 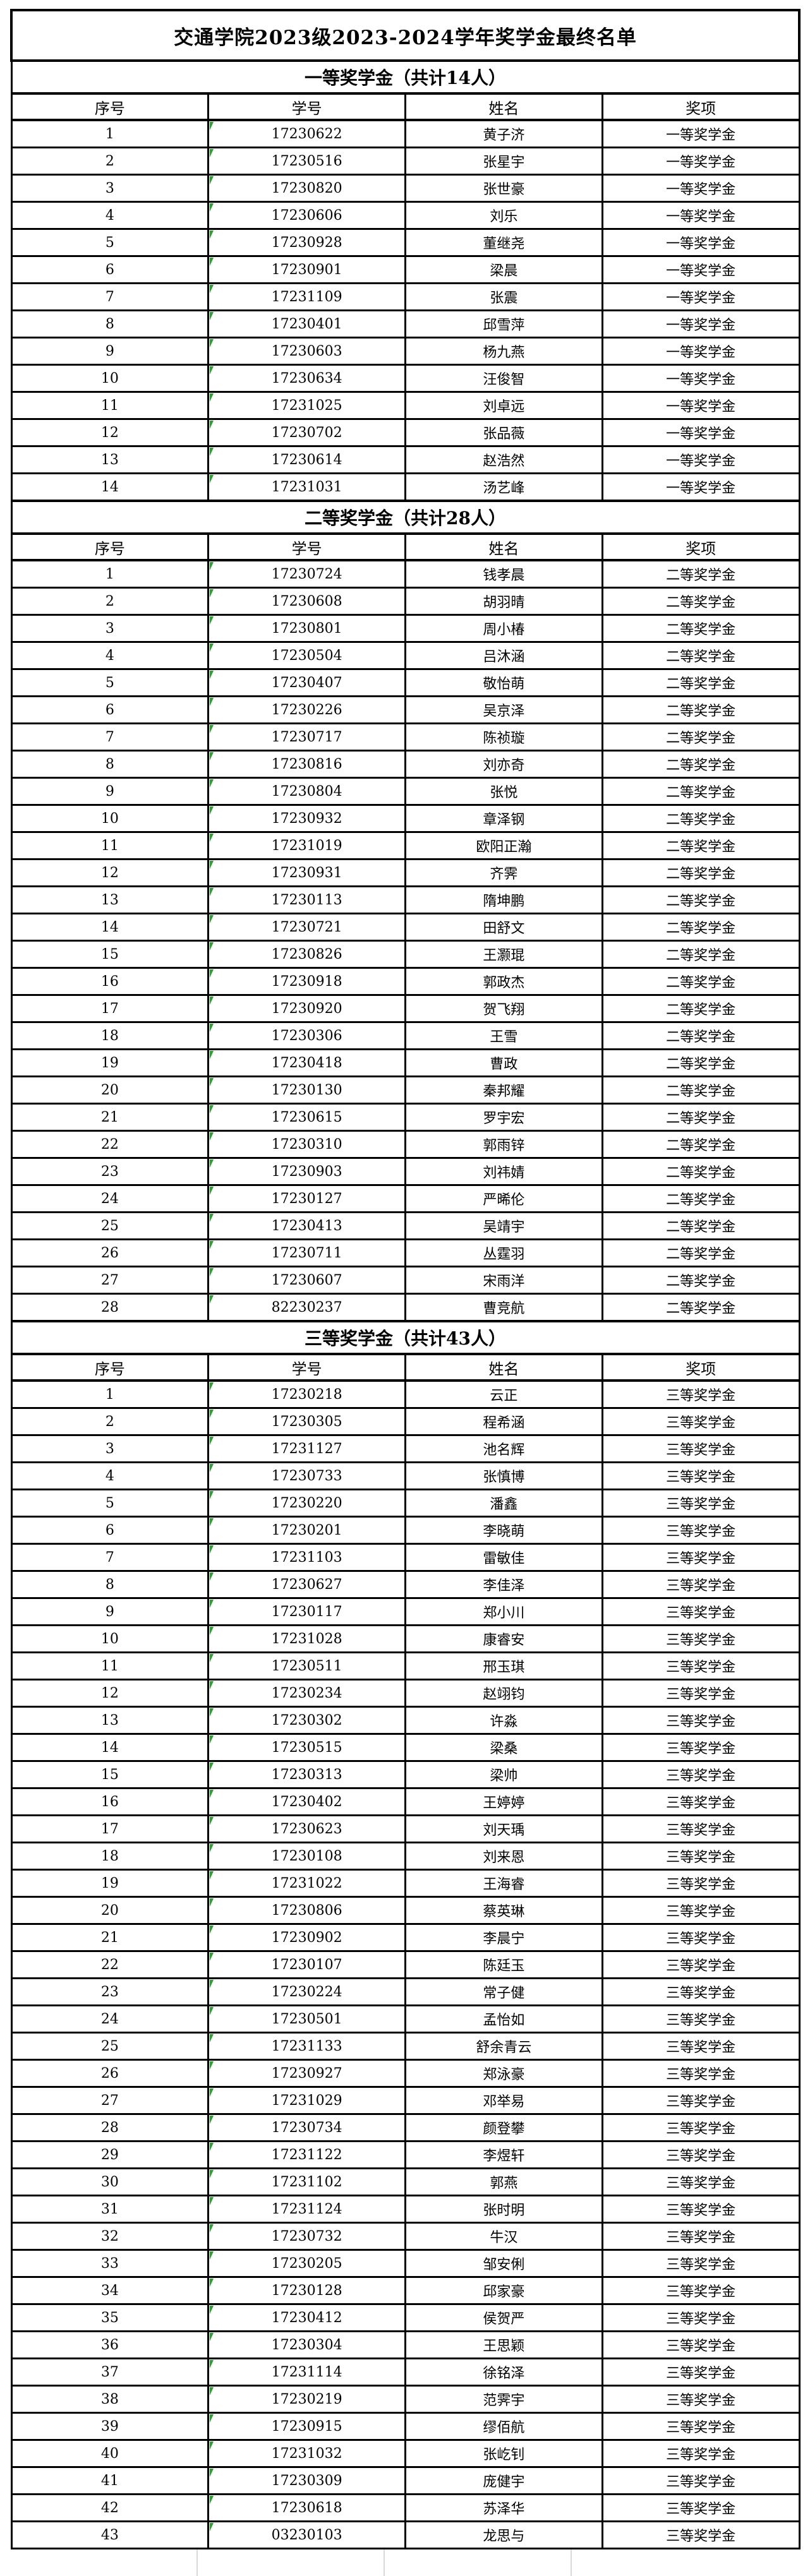 What do you see at coordinates (503, 2426) in the screenshot?
I see `name-cell: 缪佰航` at bounding box center [503, 2426].